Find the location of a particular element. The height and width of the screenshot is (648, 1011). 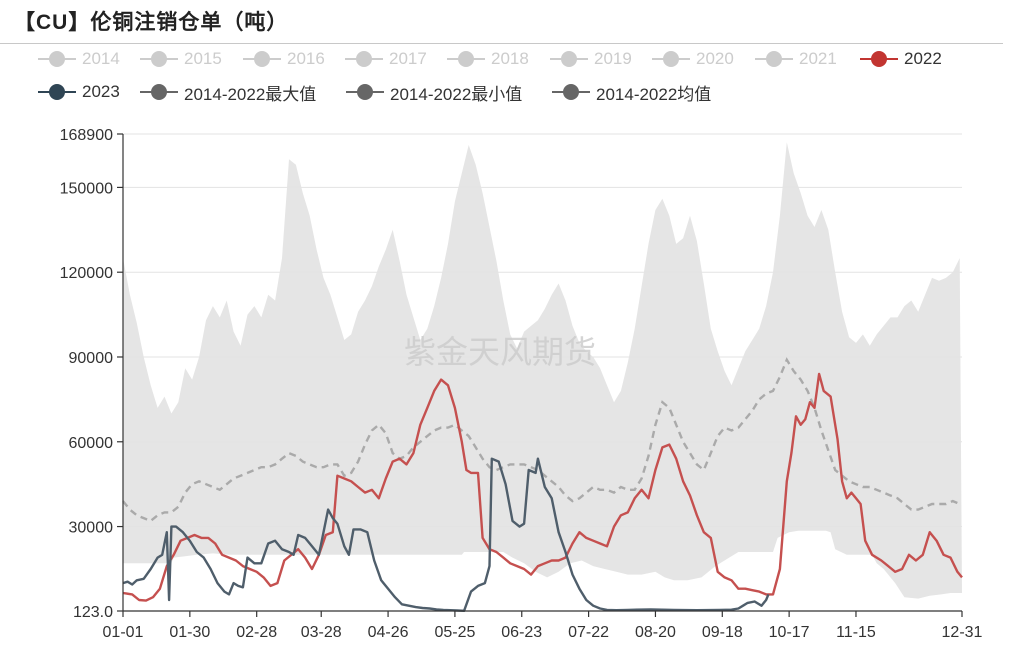

x-tick-label: 11-15 is located at coordinates (856, 632).